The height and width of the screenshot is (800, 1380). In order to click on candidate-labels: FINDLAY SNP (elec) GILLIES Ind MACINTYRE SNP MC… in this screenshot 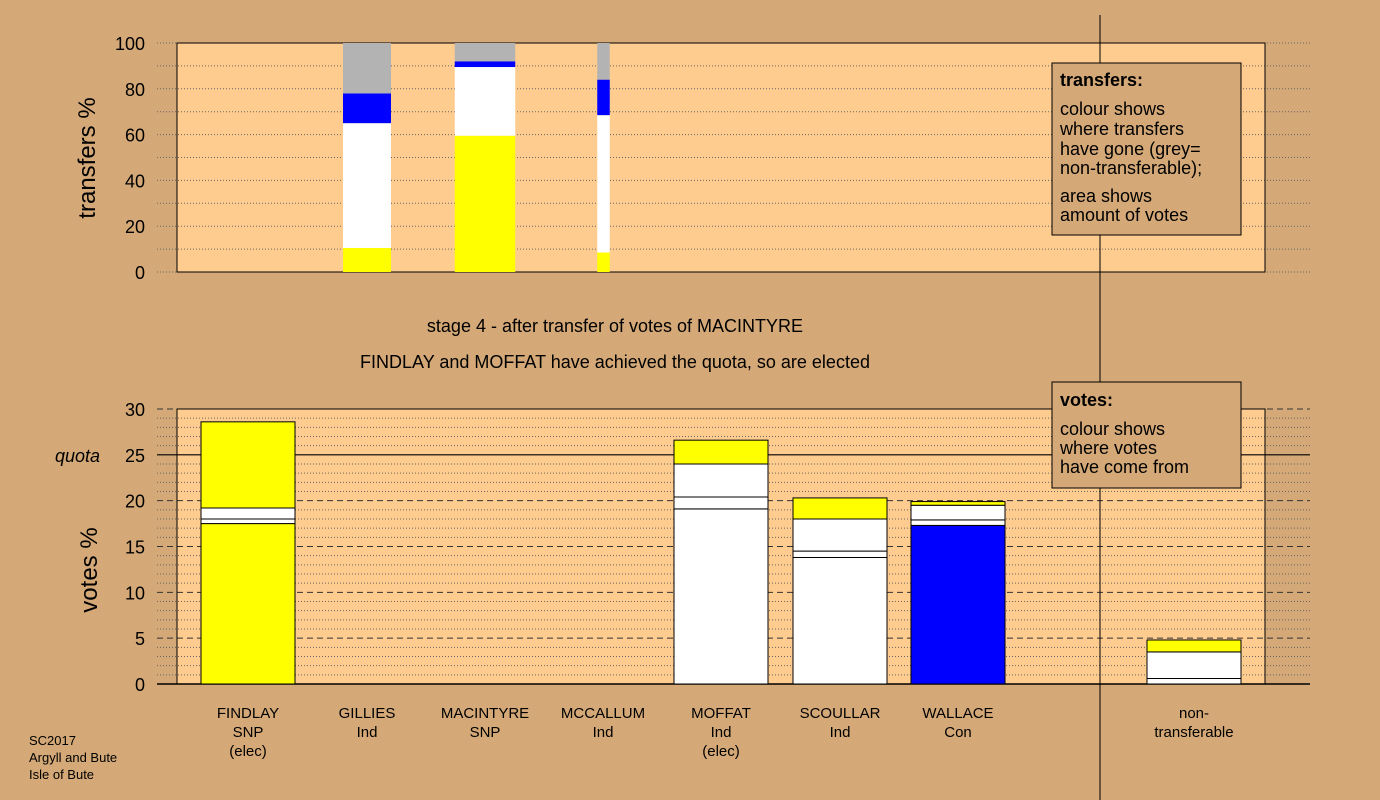, I will do `click(725, 732)`.